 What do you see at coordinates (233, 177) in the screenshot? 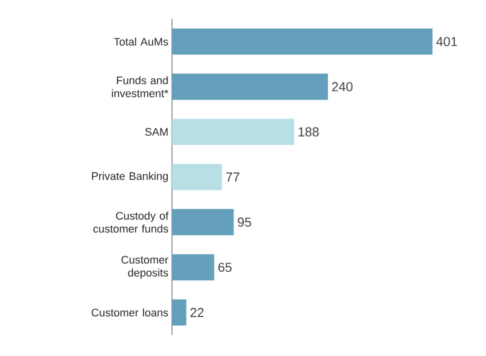
I see `data-label: 77` at bounding box center [233, 177].